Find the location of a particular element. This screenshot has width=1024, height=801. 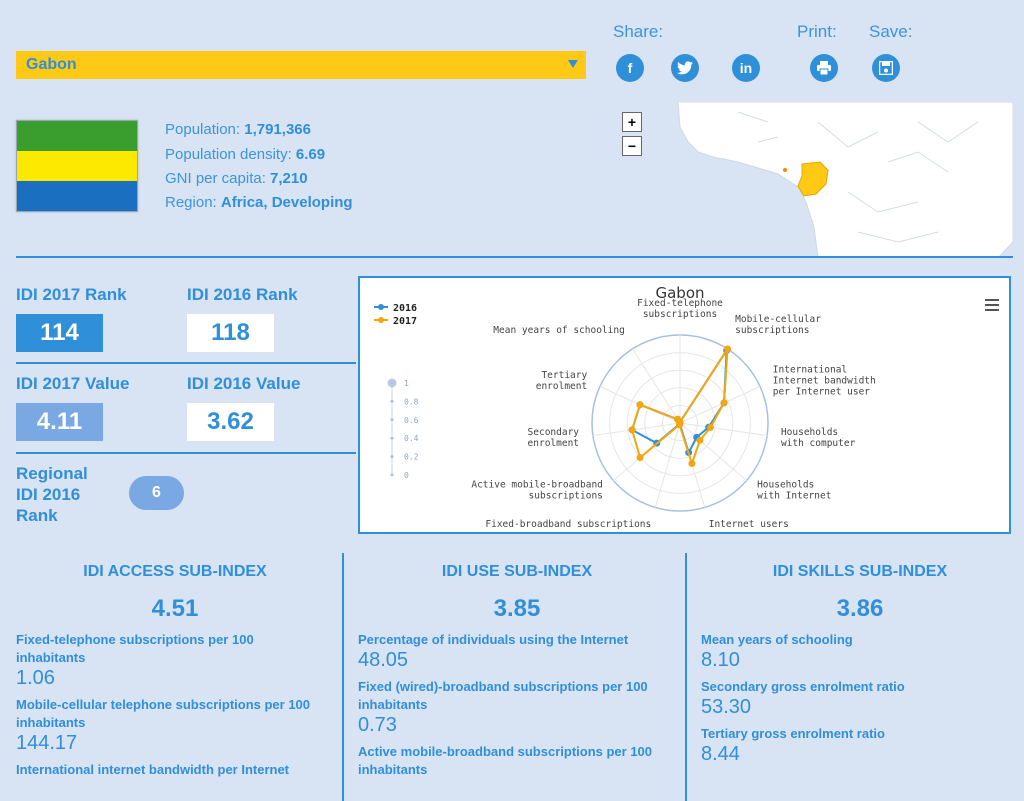

flag-stripe-yellow is located at coordinates (77, 165).